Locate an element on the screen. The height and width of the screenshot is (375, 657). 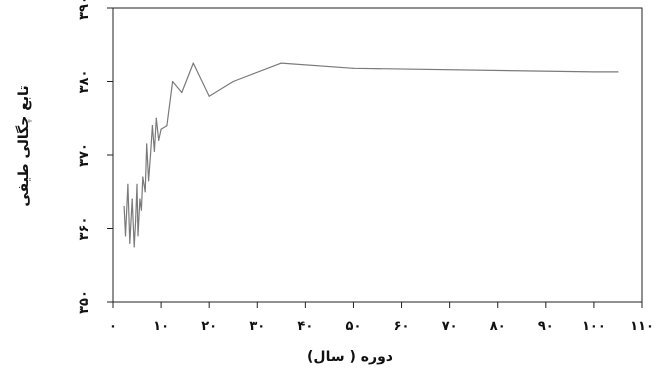
y-tick-label: ۳۶۰ is located at coordinates (84, 229).